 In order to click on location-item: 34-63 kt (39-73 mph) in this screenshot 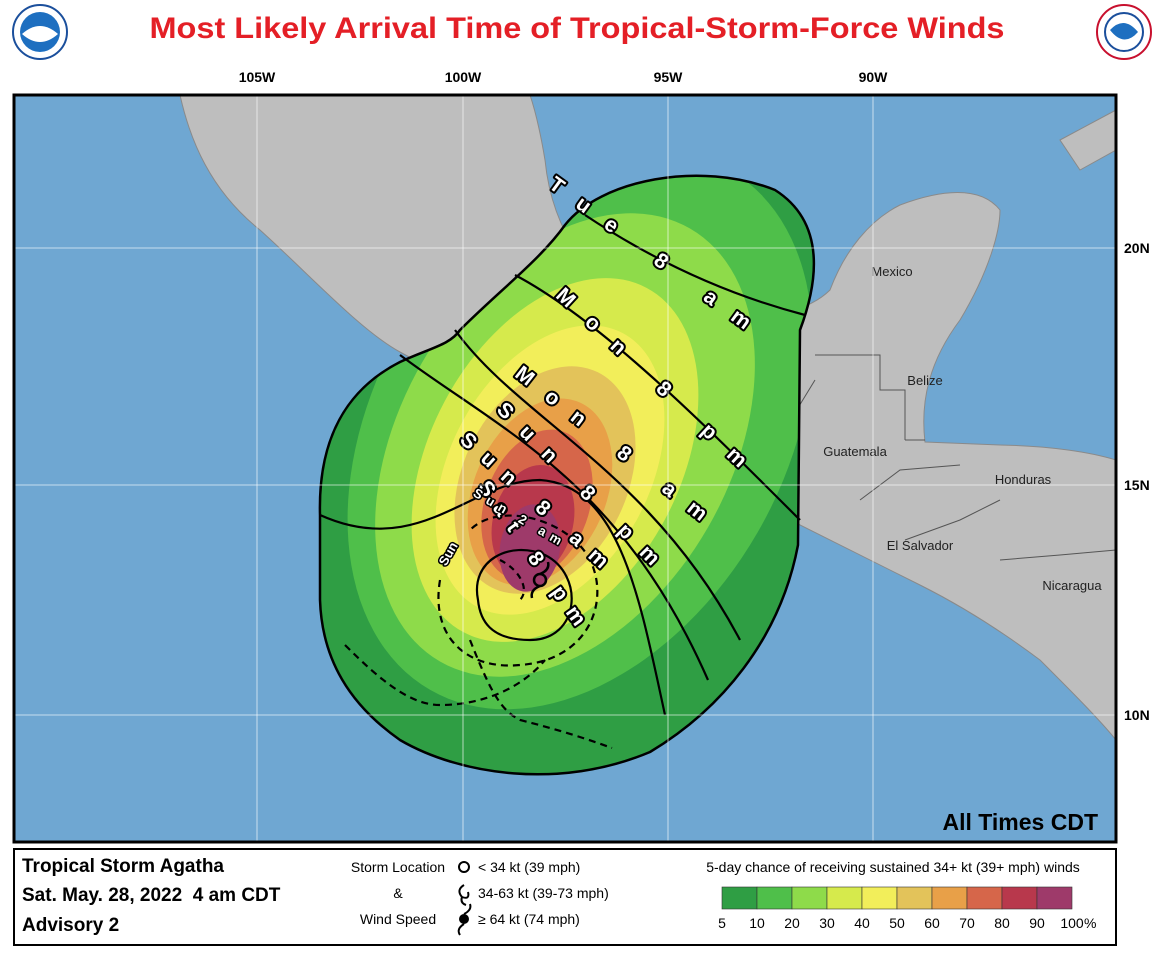, I will do `click(543, 893)`.